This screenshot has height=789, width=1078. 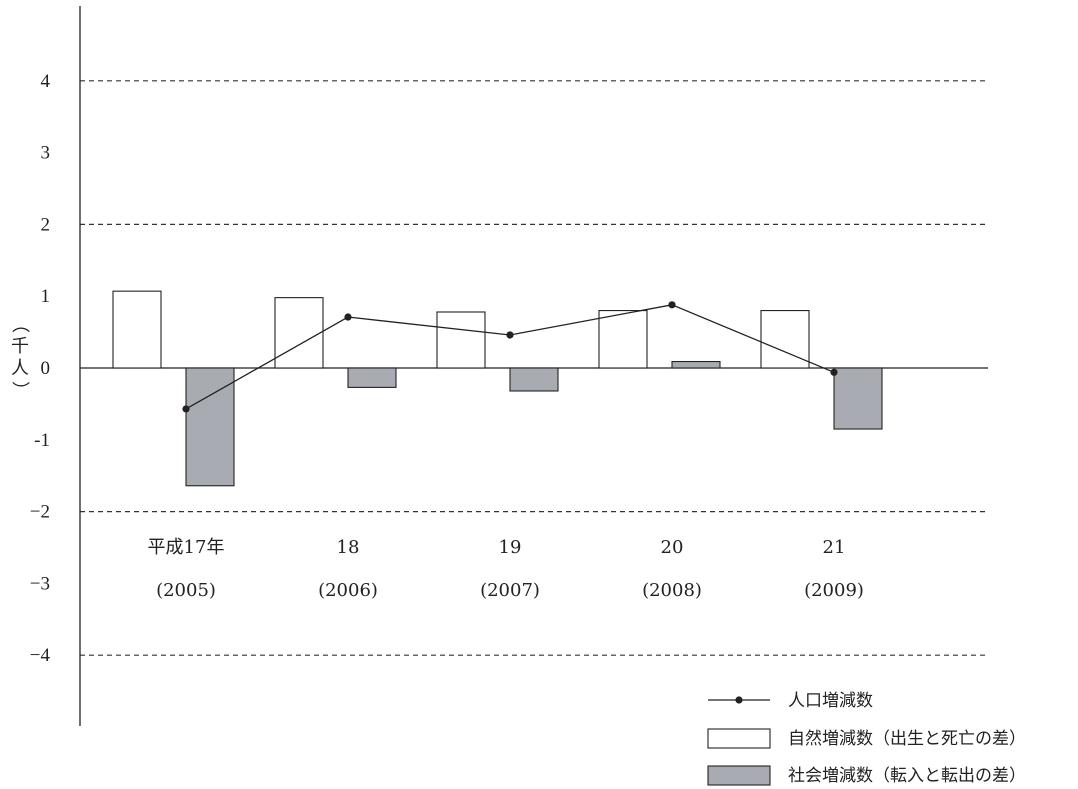 What do you see at coordinates (46, 153) in the screenshot?
I see `y-tick-label: 3` at bounding box center [46, 153].